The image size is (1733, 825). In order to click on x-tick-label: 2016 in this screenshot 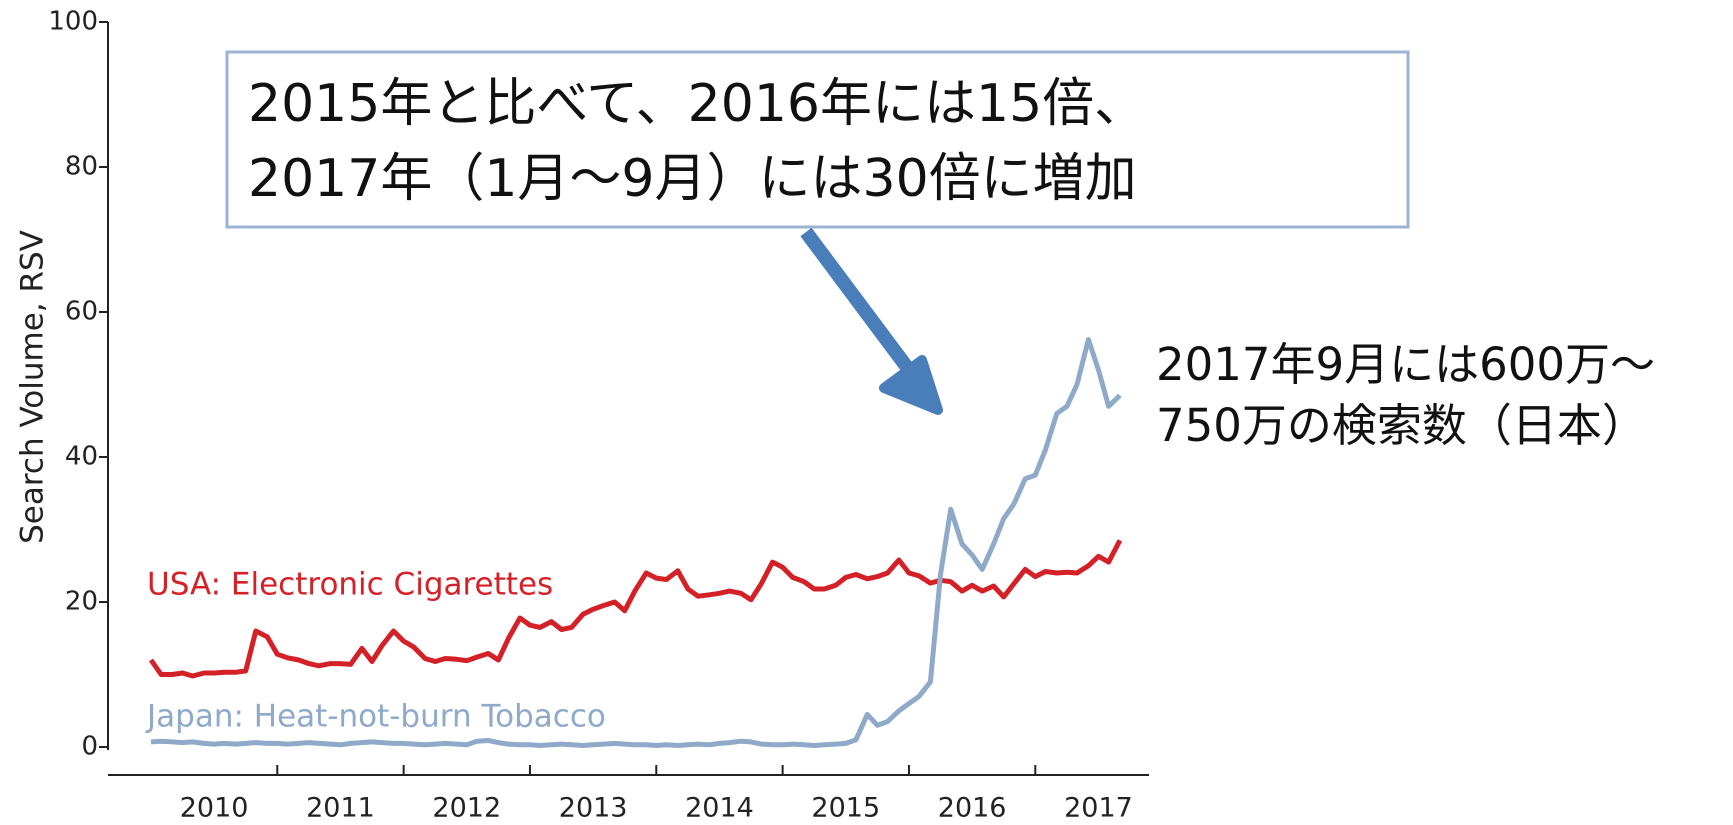, I will do `click(972, 808)`.